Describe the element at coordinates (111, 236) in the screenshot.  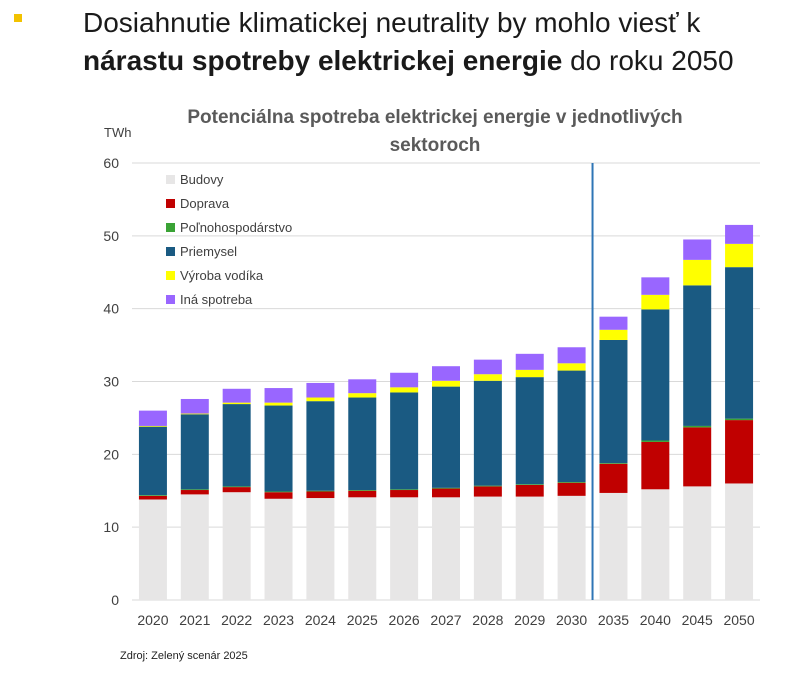
I see `y-tick-label: 50` at that location.